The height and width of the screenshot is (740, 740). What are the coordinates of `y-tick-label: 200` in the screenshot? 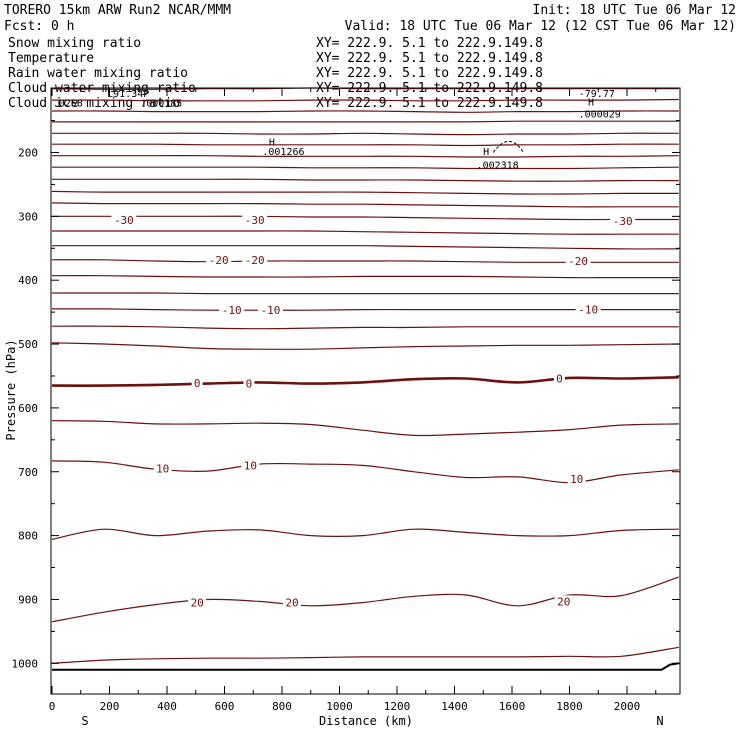 It's located at (28, 153).